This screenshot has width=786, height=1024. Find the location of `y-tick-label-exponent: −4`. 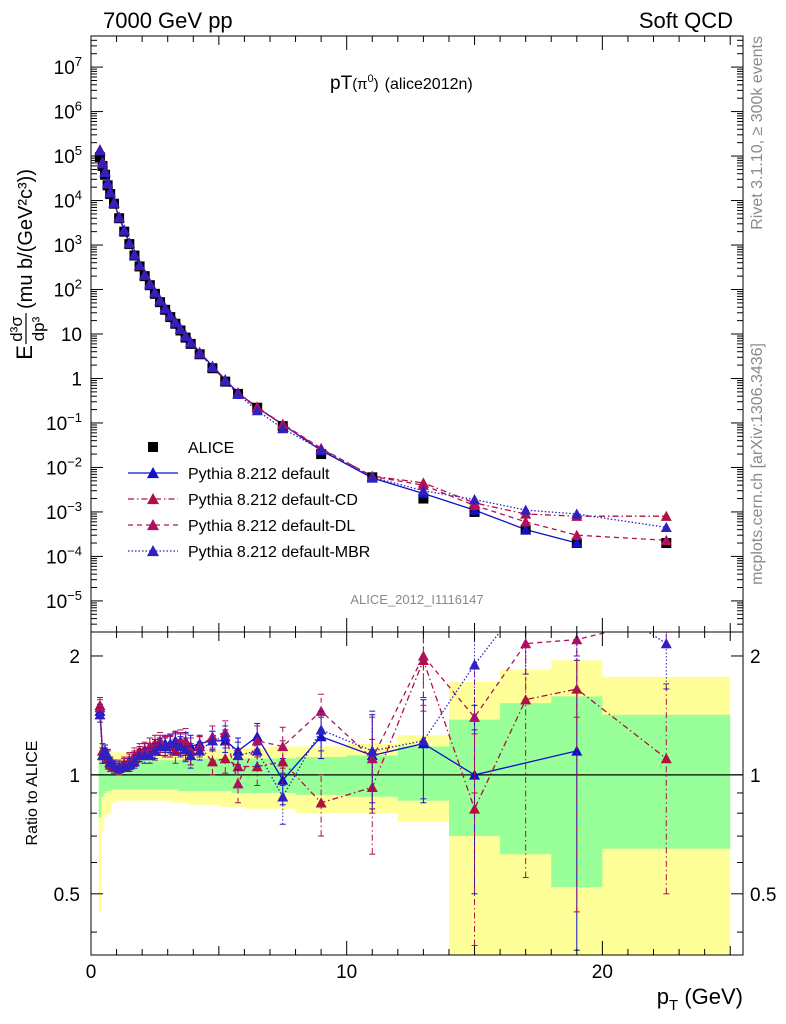

y-tick-label-exponent: −4 is located at coordinates (74, 550).